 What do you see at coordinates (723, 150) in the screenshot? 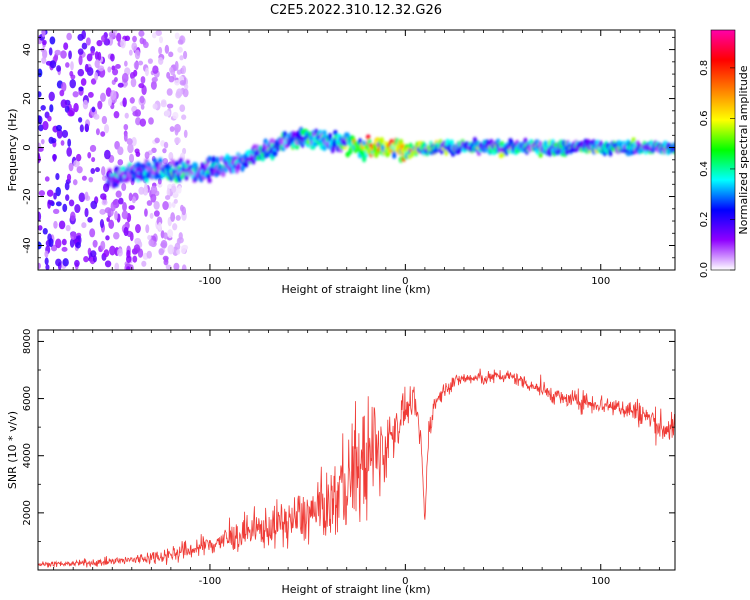
I see `colorbar-gradient` at bounding box center [723, 150].